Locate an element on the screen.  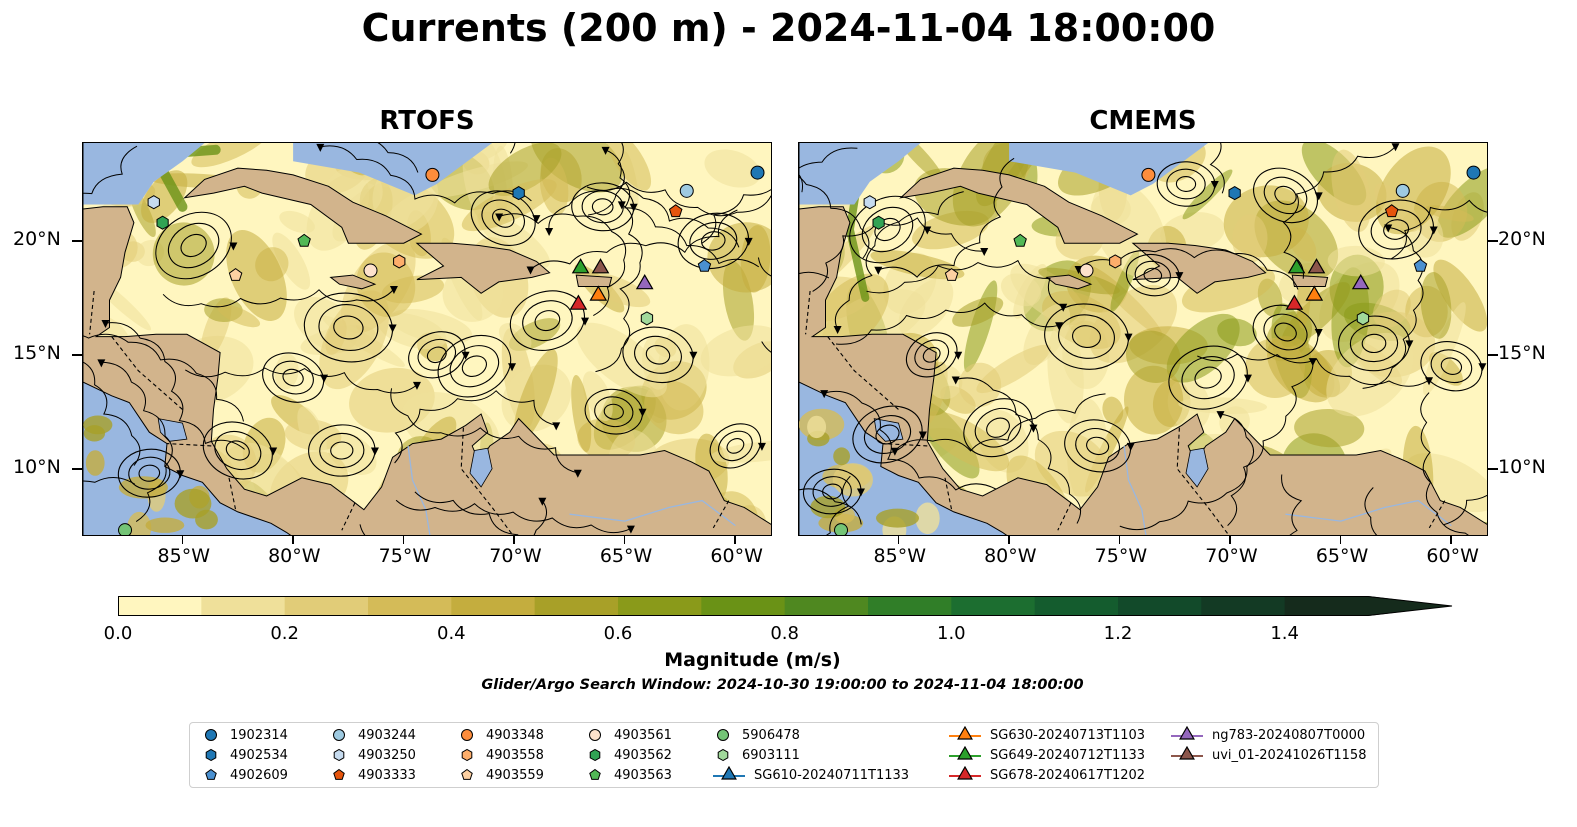
lon-tick-label: 70°W is located at coordinates (515, 556).